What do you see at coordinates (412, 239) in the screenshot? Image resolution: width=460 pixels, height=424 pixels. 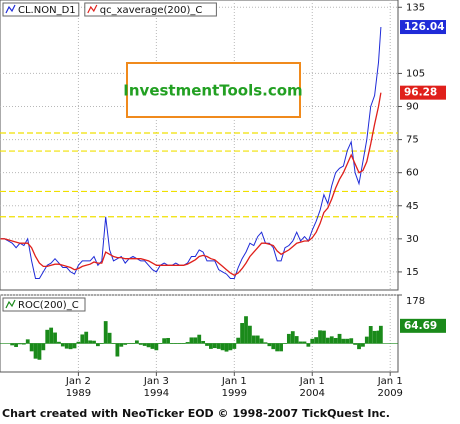 I see `y-tick-label: 30` at bounding box center [412, 239].